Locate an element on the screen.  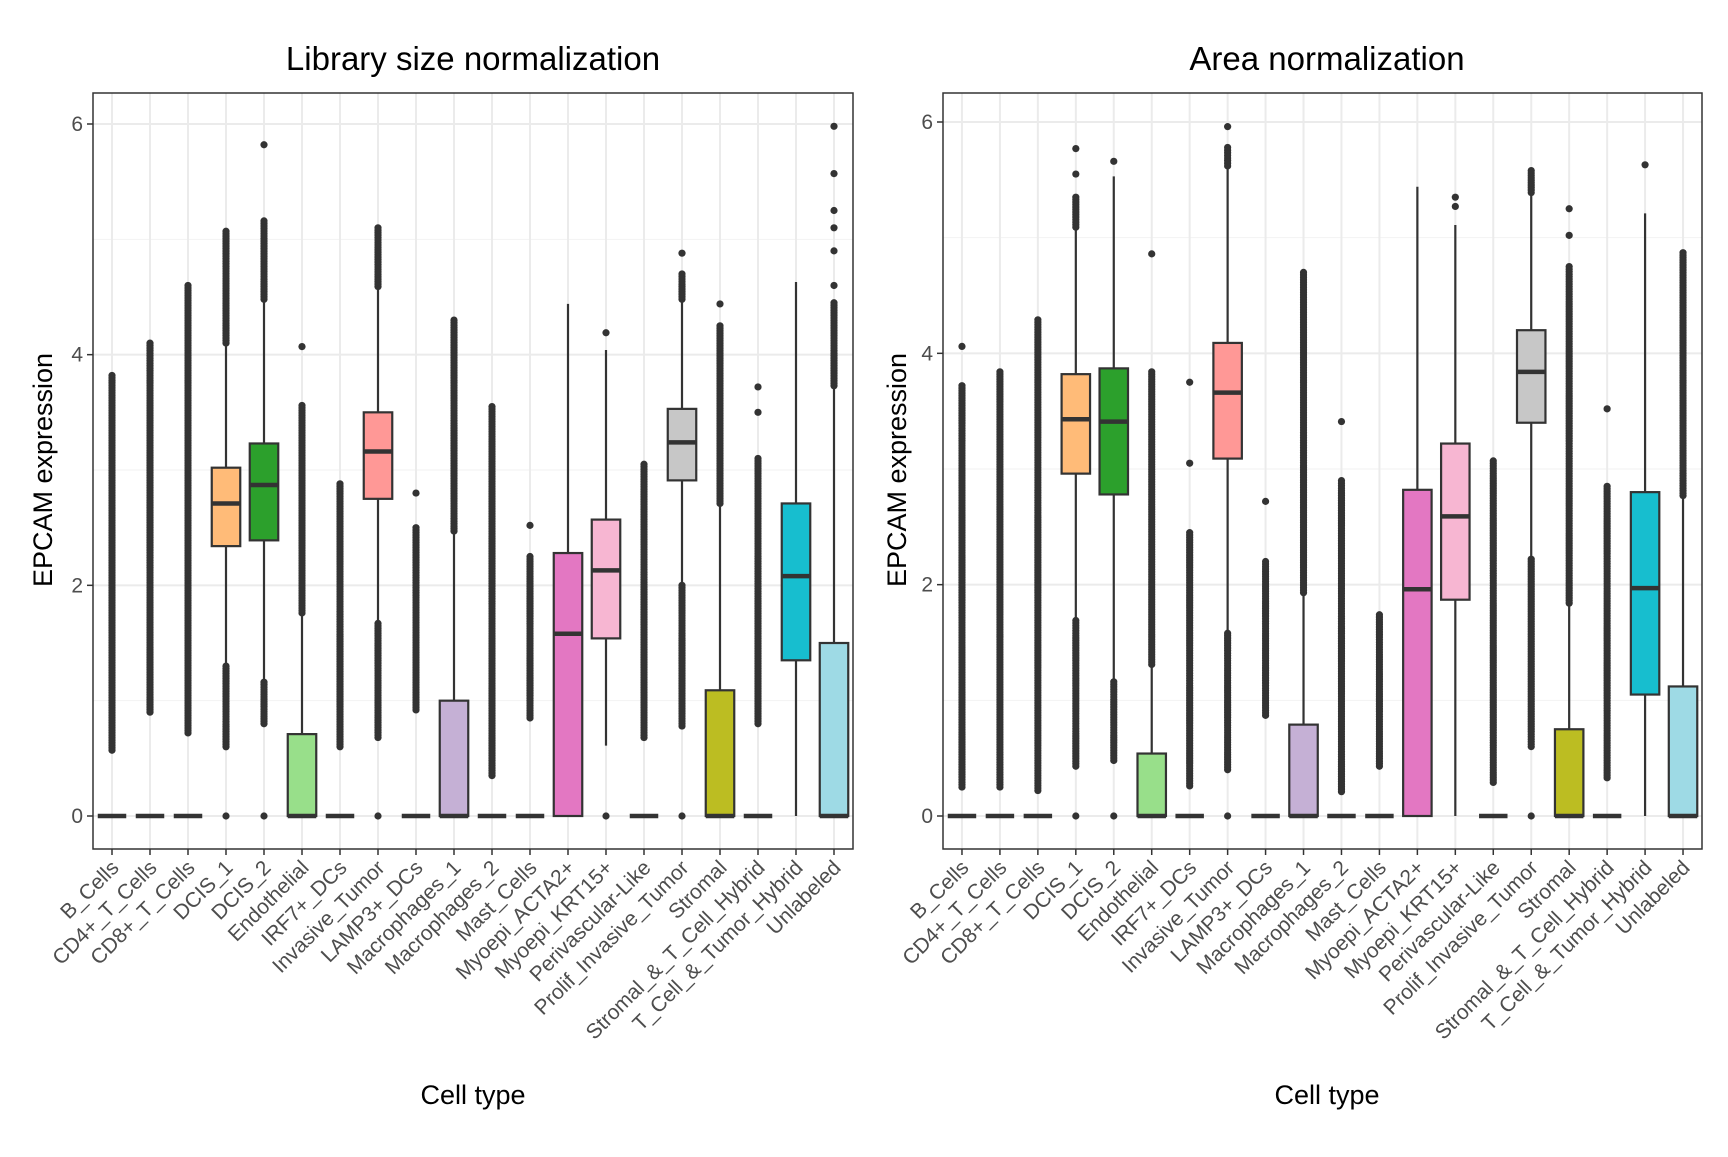
box-Myoepi_ACTA2+ is located at coordinates (1417, 502).